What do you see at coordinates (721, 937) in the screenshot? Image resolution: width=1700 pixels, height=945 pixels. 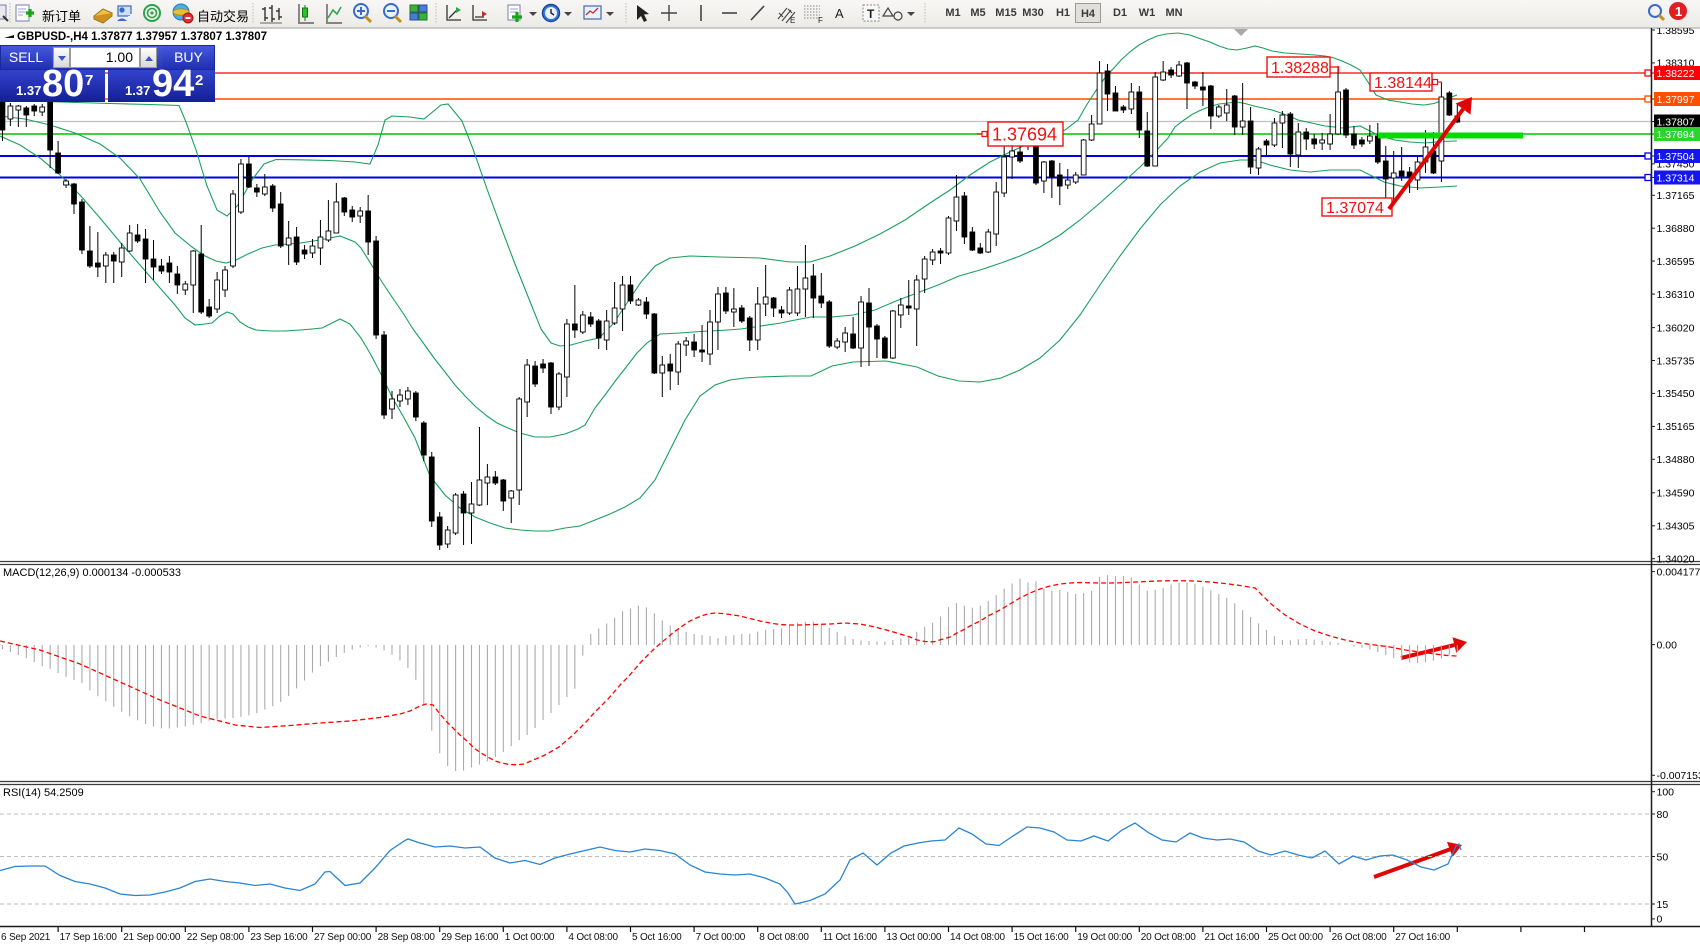 I see `svg-text: 7 Oct 00:00` at bounding box center [721, 937].